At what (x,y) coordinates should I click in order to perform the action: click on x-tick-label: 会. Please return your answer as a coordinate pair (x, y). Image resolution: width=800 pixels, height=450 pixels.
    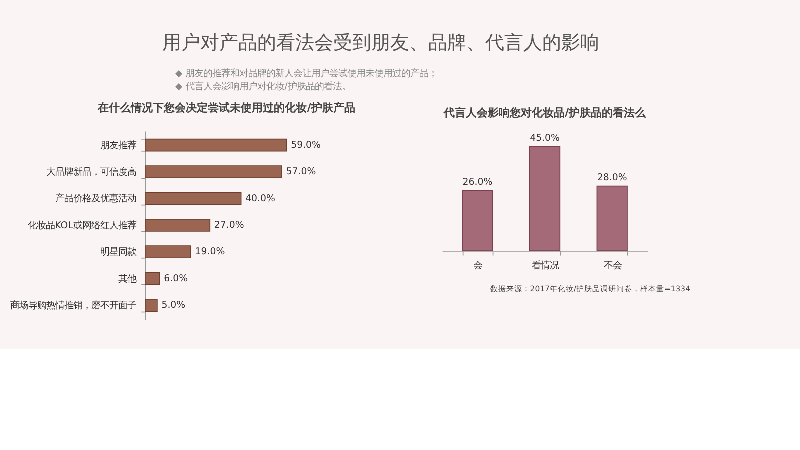
    Looking at the image, I should click on (478, 266).